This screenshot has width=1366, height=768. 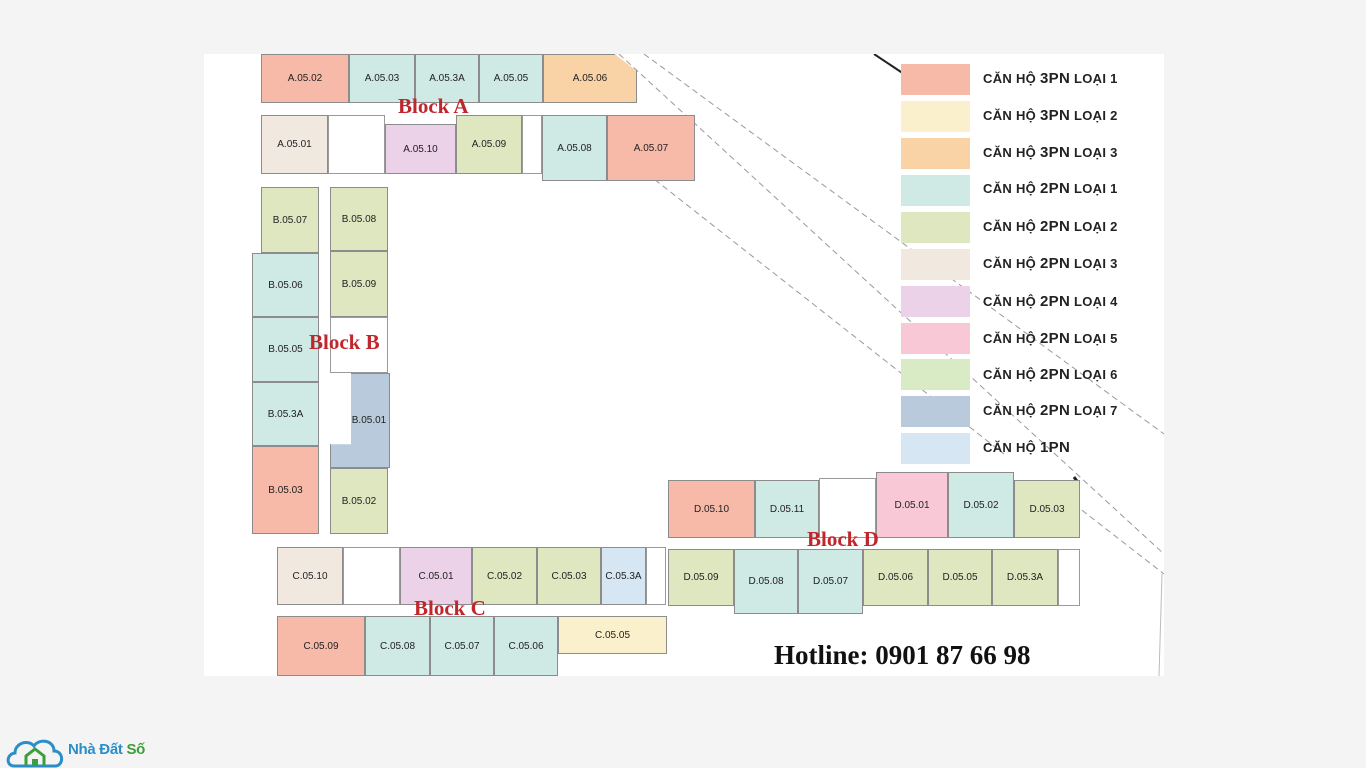 What do you see at coordinates (1050, 226) in the screenshot?
I see `legend-label-2pn-2: CĂN HỘ 2PN LOẠI 2` at bounding box center [1050, 226].